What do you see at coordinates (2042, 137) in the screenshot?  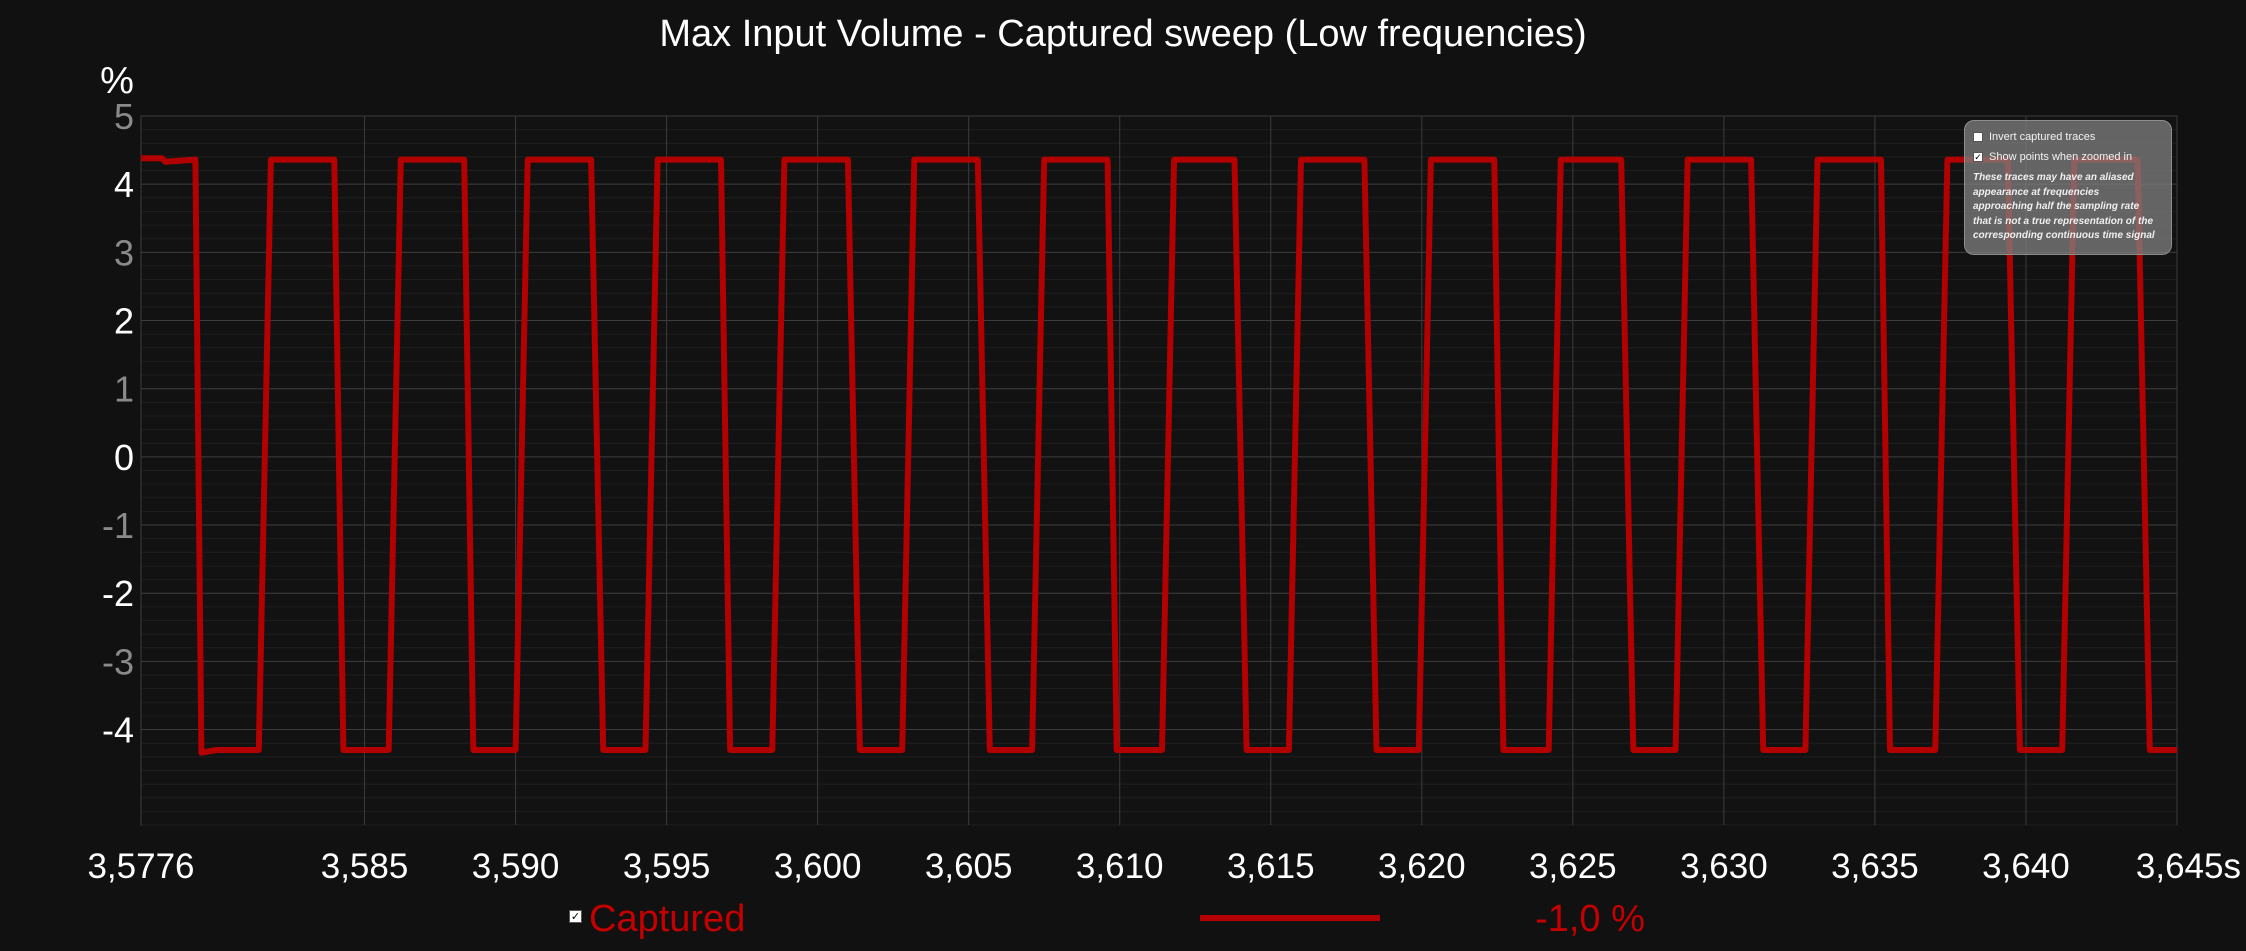 I see `invert-traces-label: Invert captured traces` at bounding box center [2042, 137].